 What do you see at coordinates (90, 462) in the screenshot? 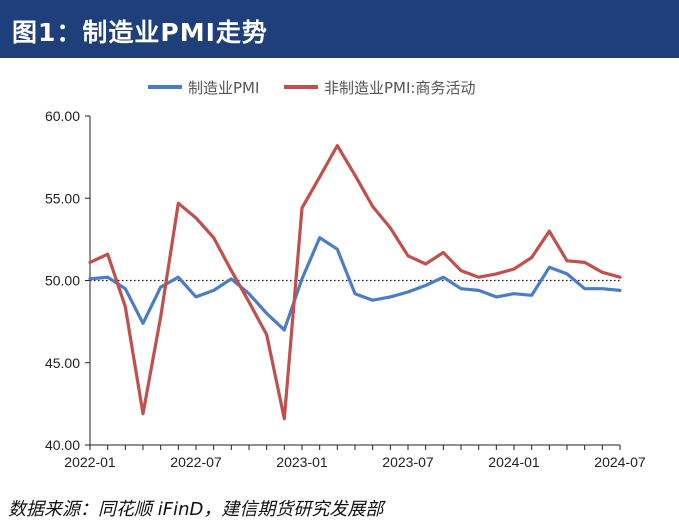
I see `x-tick-label: 2022-01` at bounding box center [90, 462].